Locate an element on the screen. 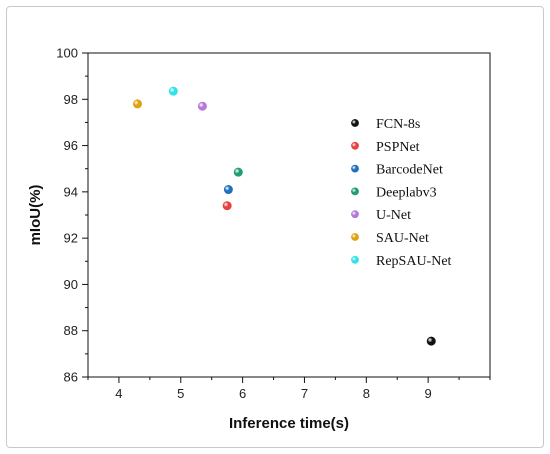 The height and width of the screenshot is (454, 550). y-tick-label: 86 is located at coordinates (71, 377).